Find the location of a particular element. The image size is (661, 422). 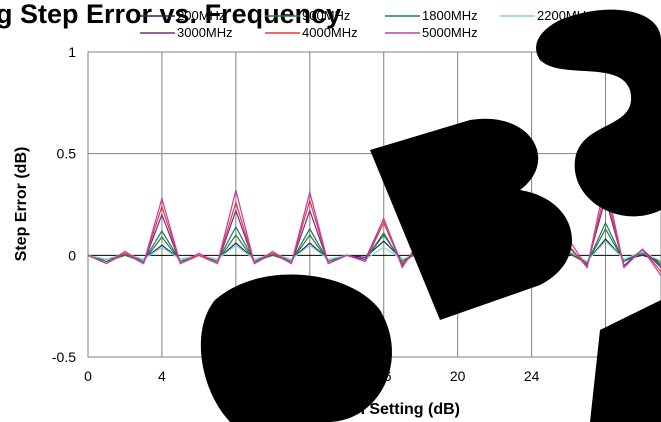

legend-label: 3000MHz is located at coordinates (205, 32).